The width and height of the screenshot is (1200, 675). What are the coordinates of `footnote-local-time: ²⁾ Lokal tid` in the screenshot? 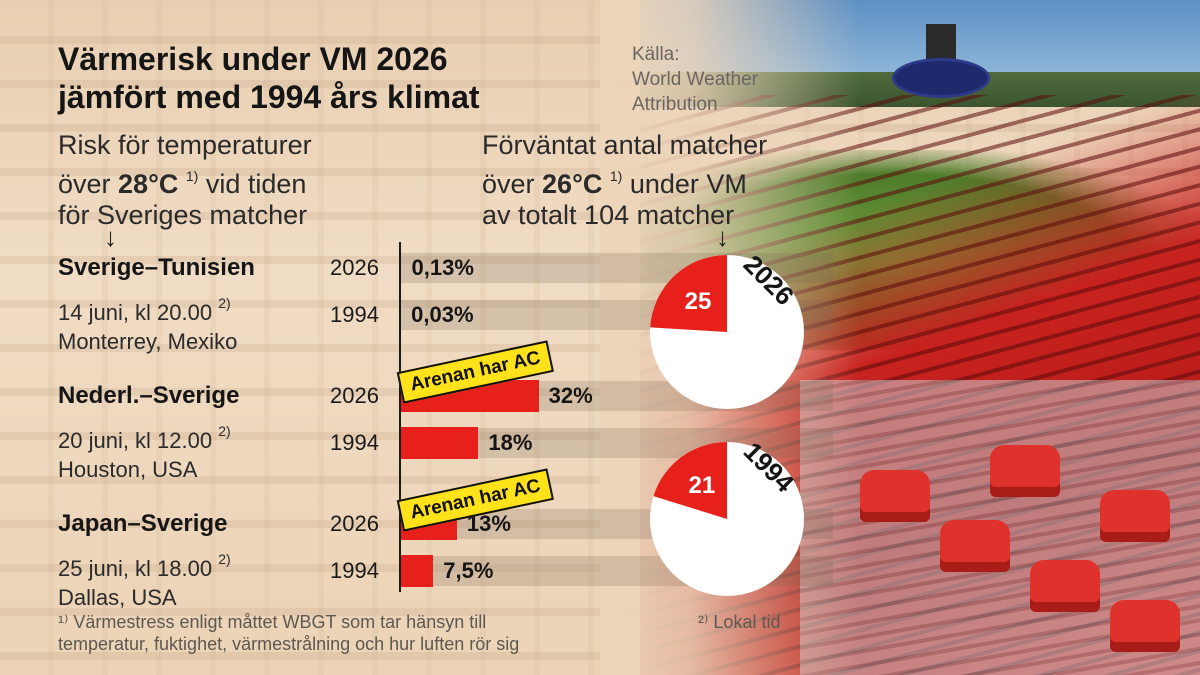 It's located at (739, 622).